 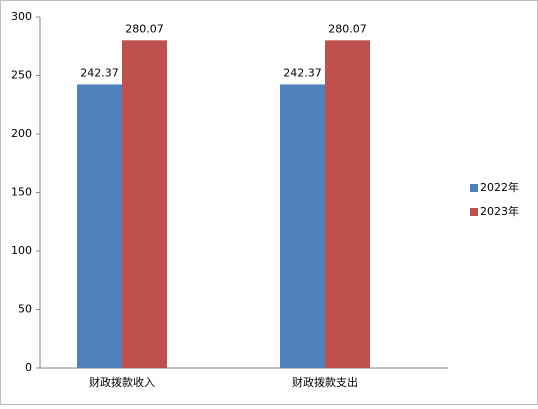 I want to click on x-tick-label: 财政拨款支出, so click(x=325, y=382).